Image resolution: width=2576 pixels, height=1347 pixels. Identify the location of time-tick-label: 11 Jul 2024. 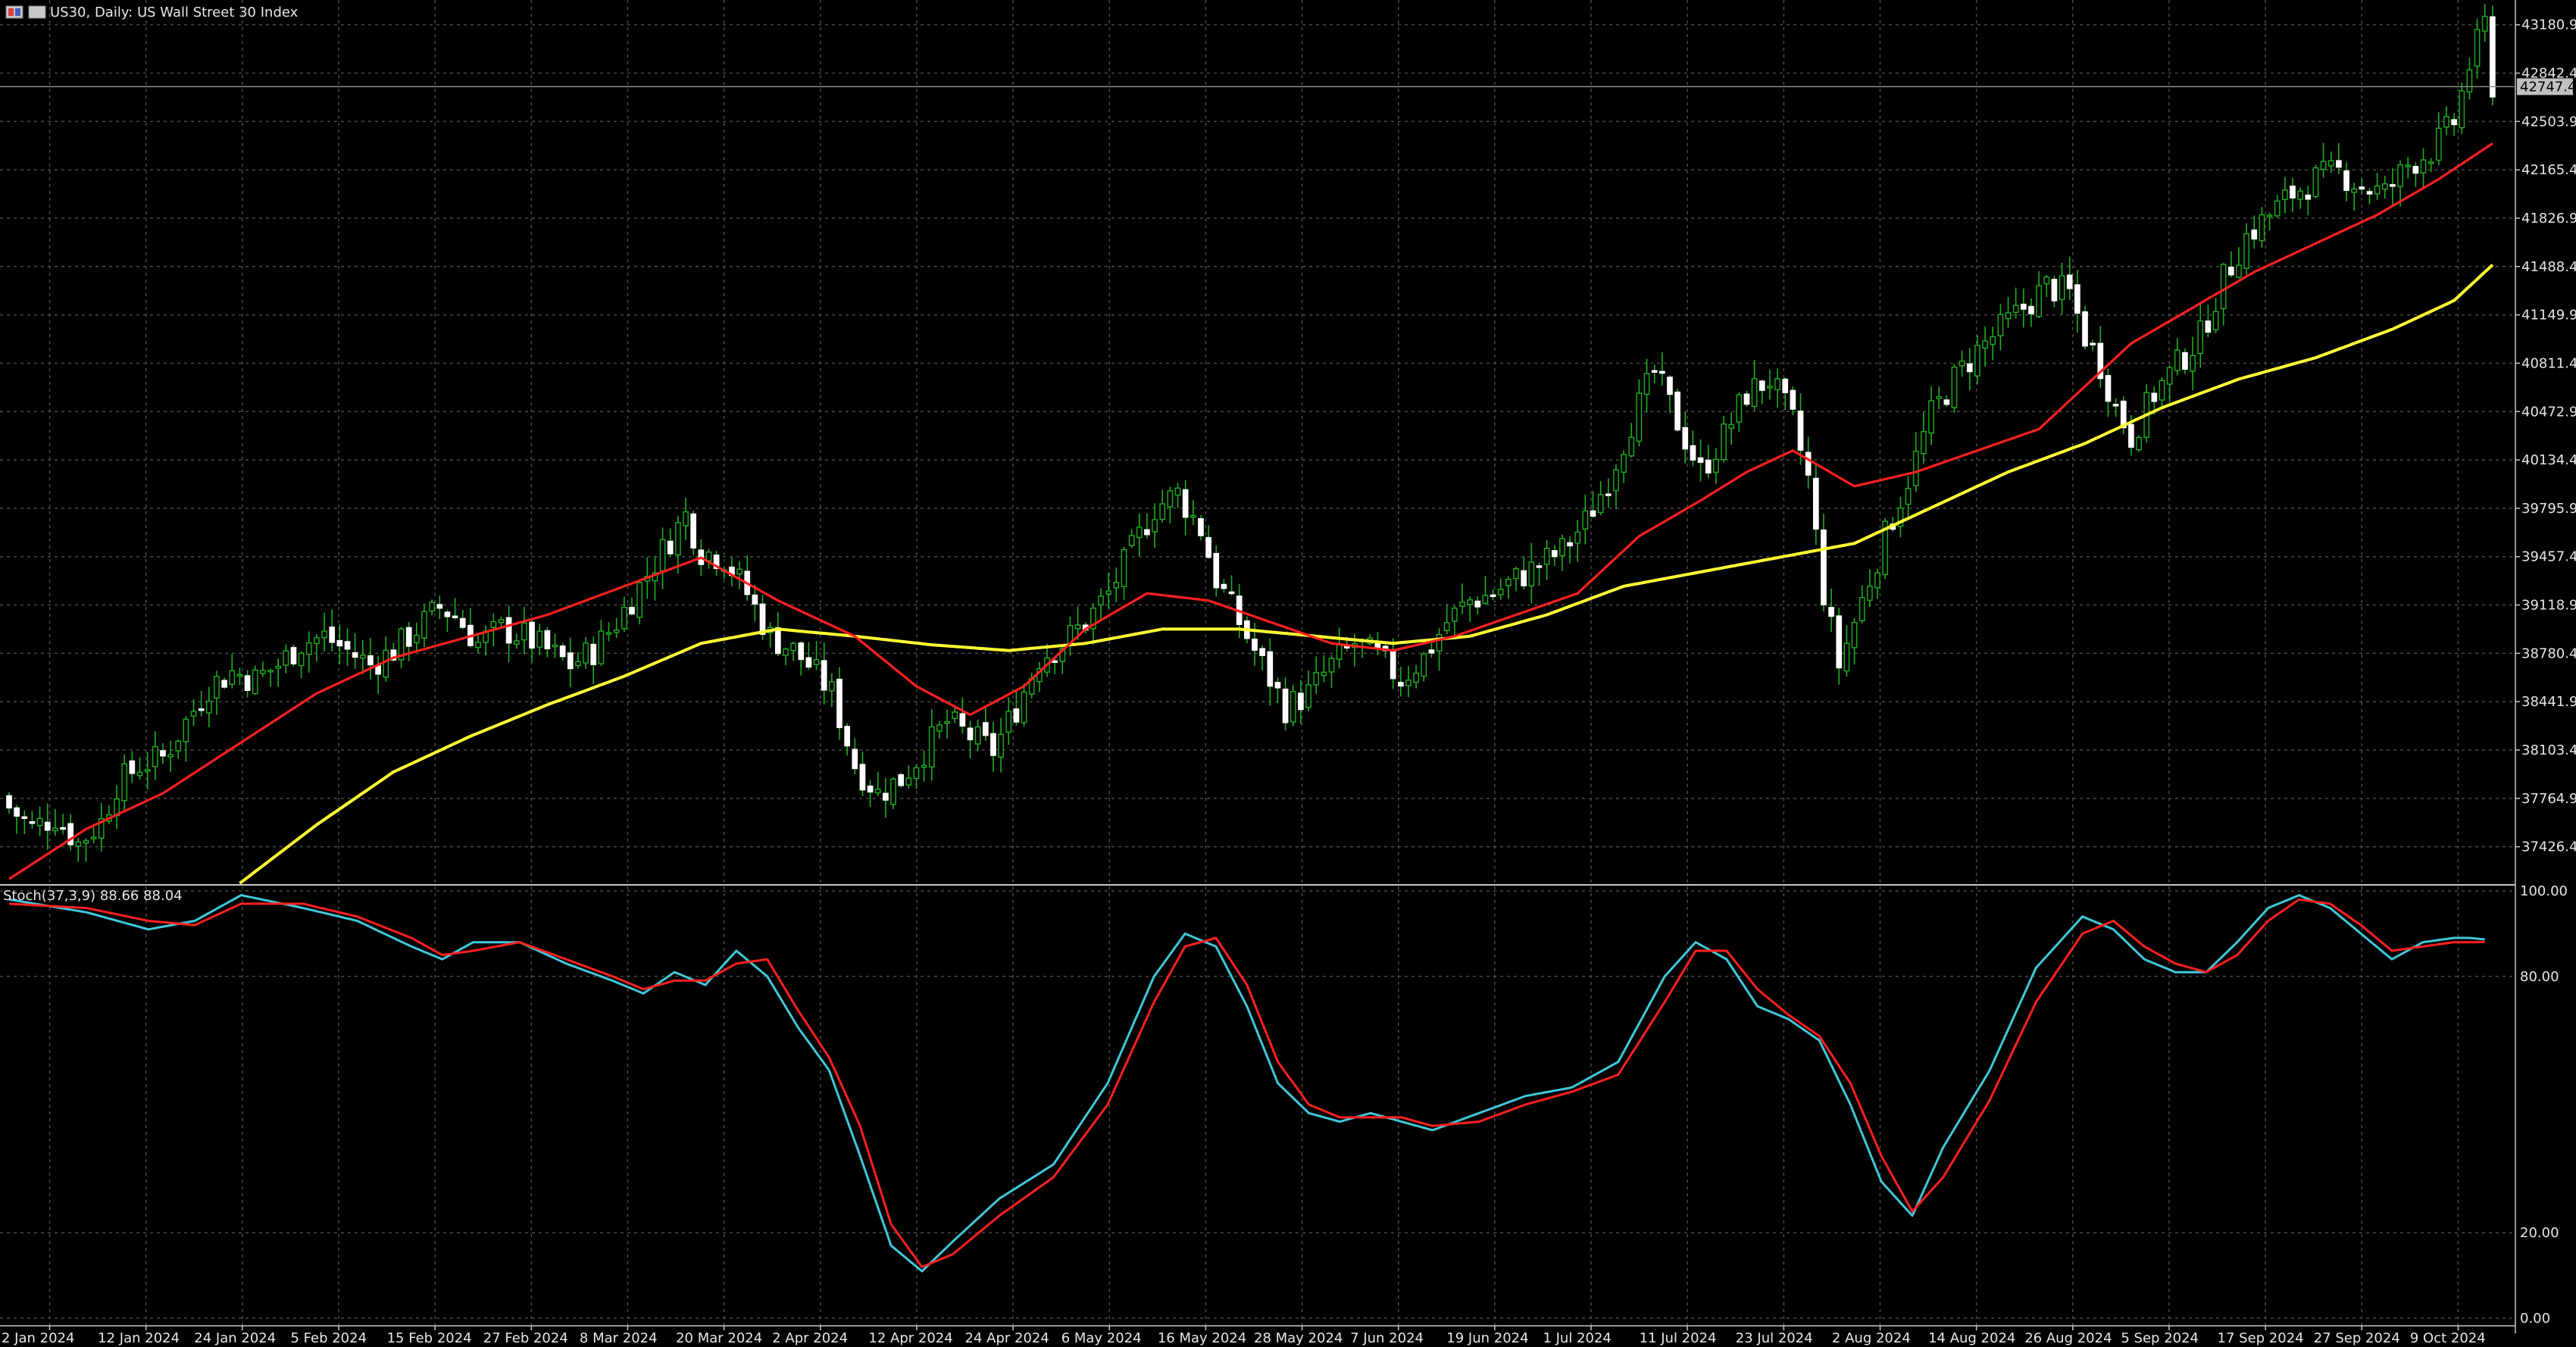
(1678, 1338).